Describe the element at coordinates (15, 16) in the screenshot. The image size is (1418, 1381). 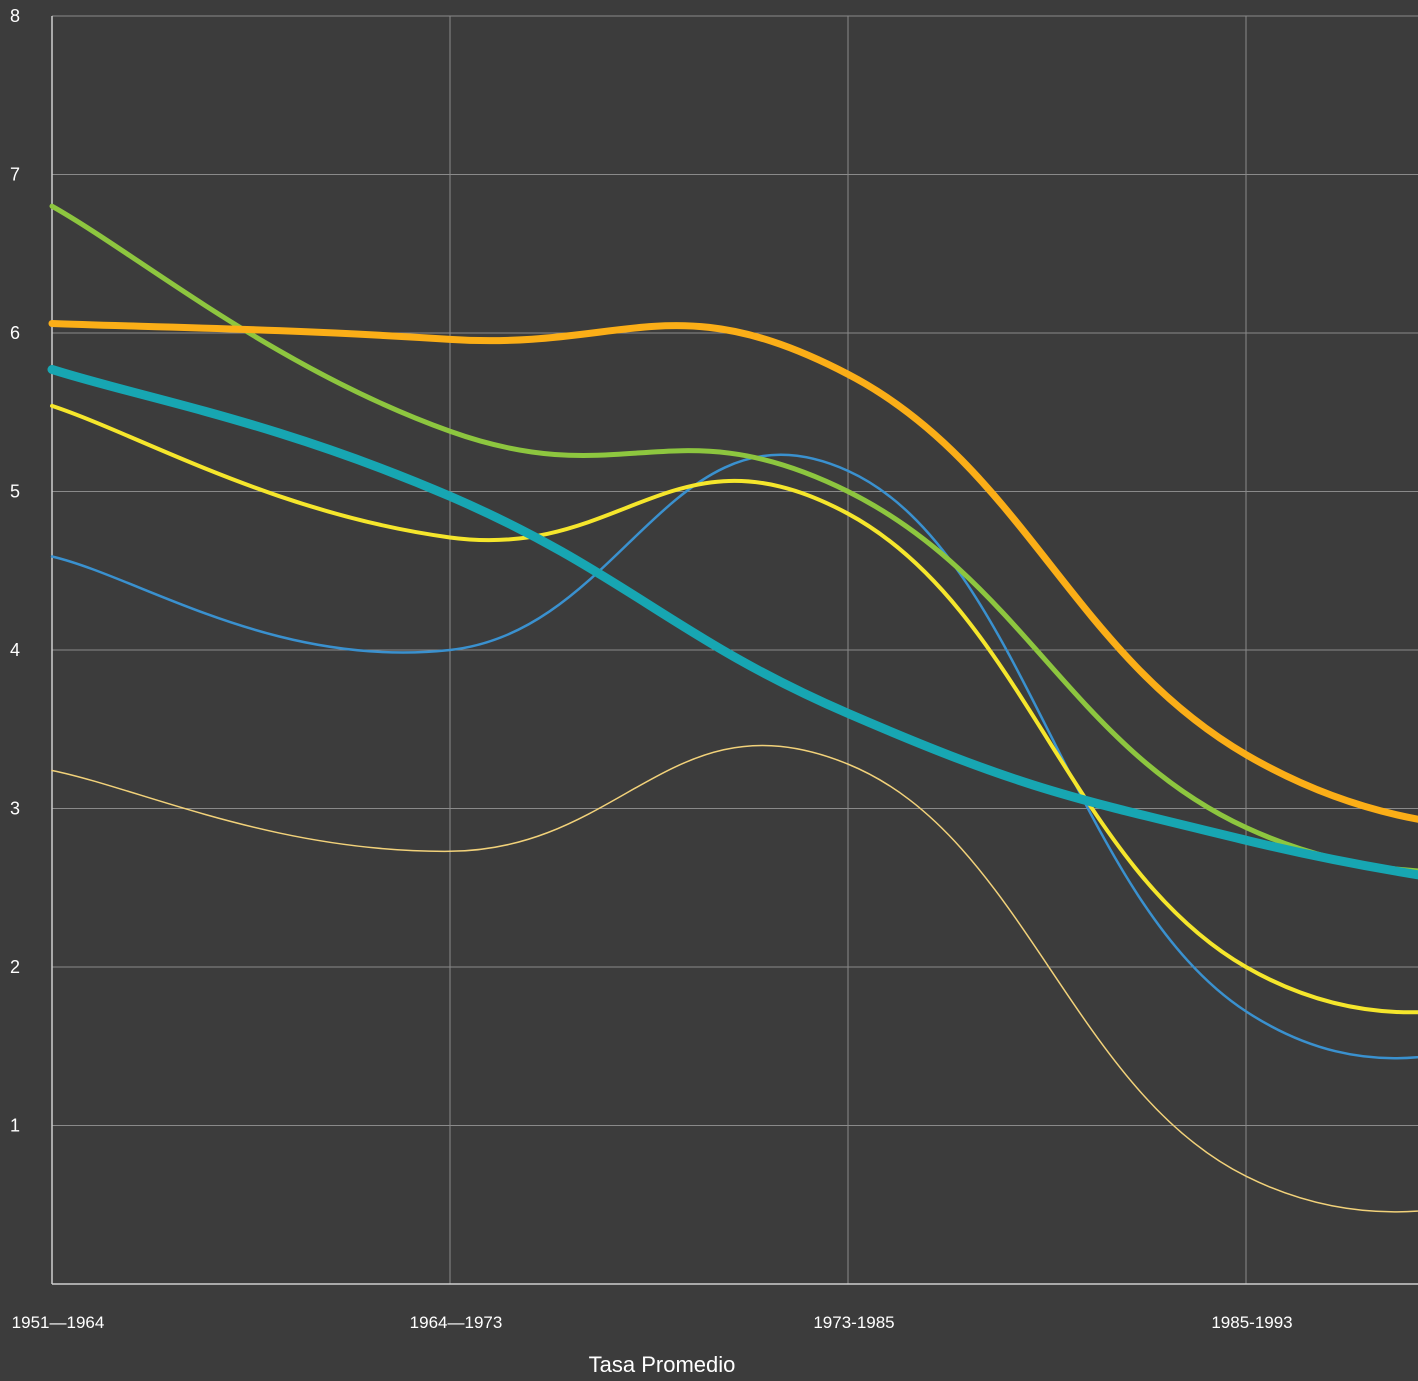
I see `y-tick-label: 8` at that location.